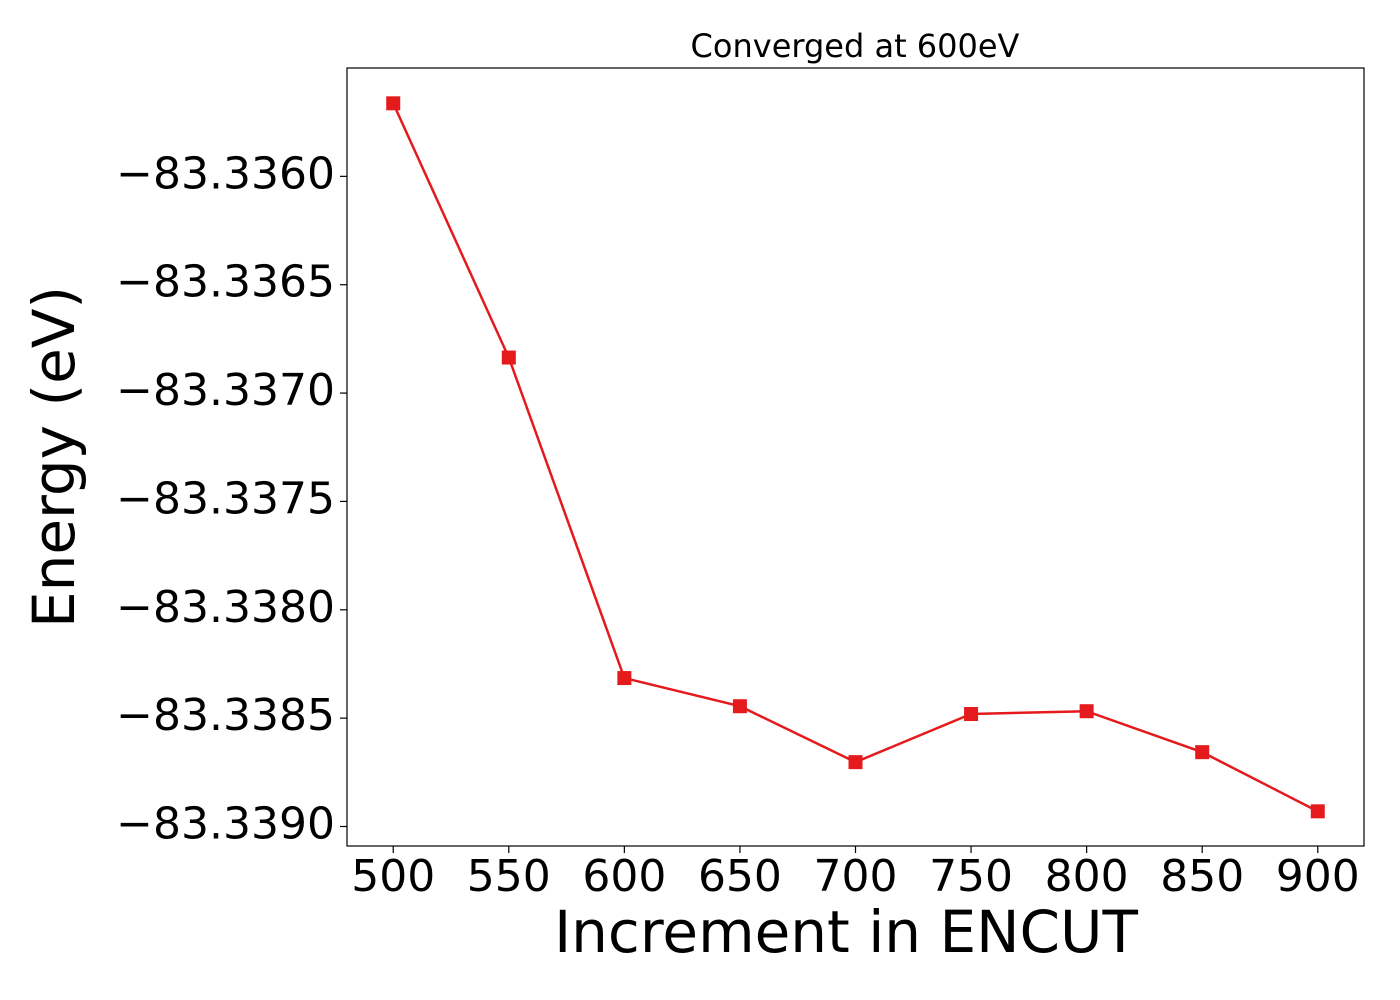 The image size is (1400, 1000). I want to click on chart-title: Converged at 600eV, so click(855, 46).